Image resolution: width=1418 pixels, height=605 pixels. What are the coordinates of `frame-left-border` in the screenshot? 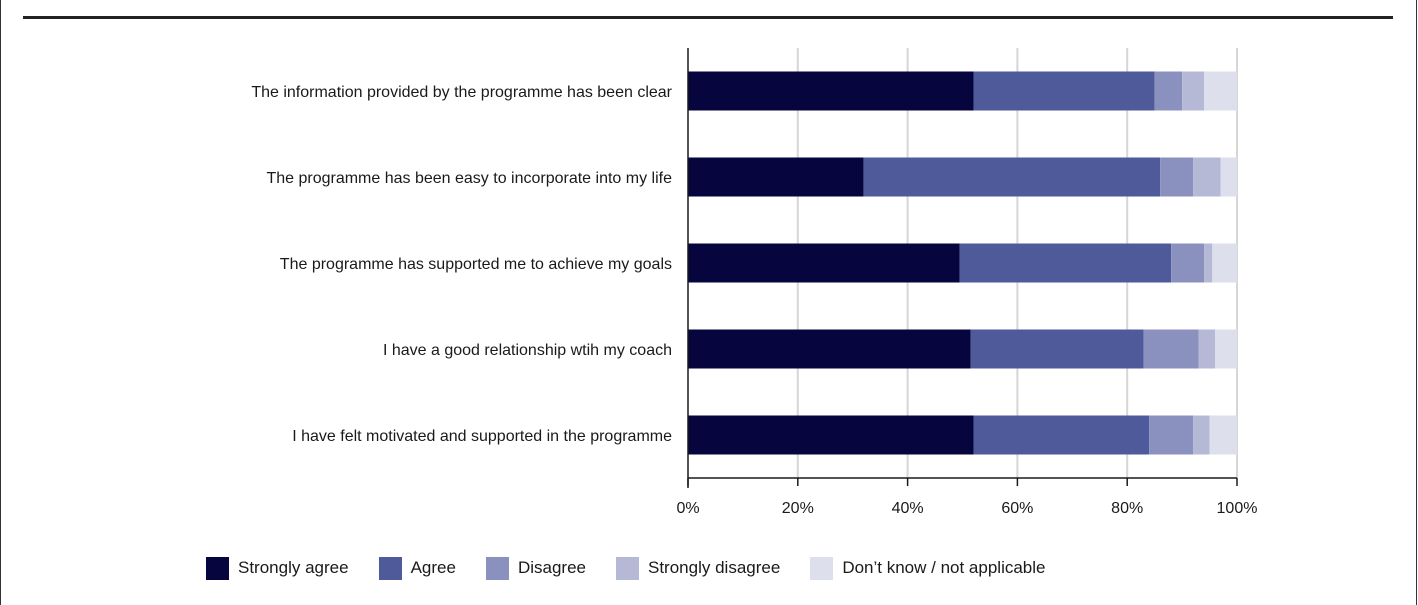 It's located at (0, 302).